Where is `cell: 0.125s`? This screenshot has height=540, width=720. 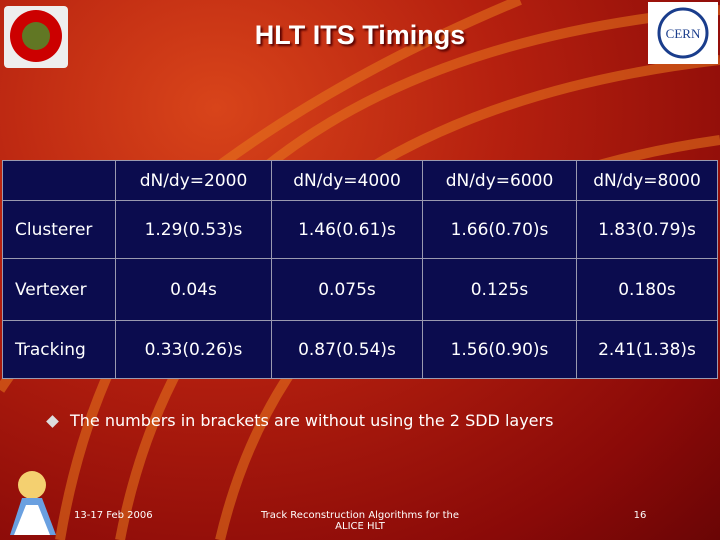 cell: 0.125s is located at coordinates (499, 289).